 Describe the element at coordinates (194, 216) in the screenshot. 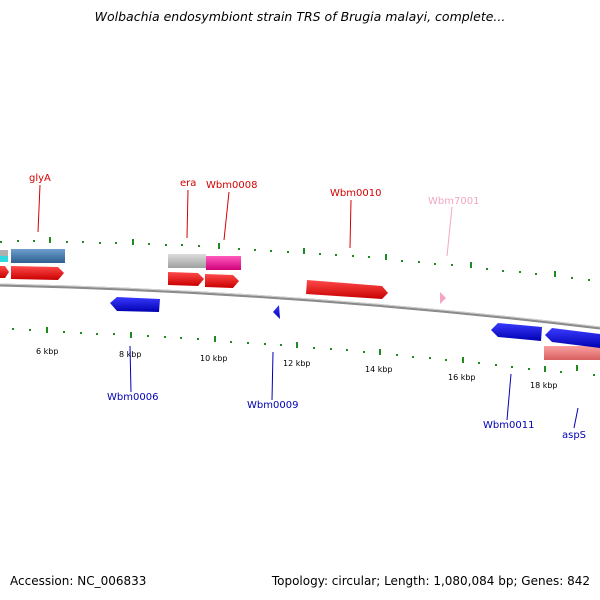

I see `forward-leader-lines` at that location.